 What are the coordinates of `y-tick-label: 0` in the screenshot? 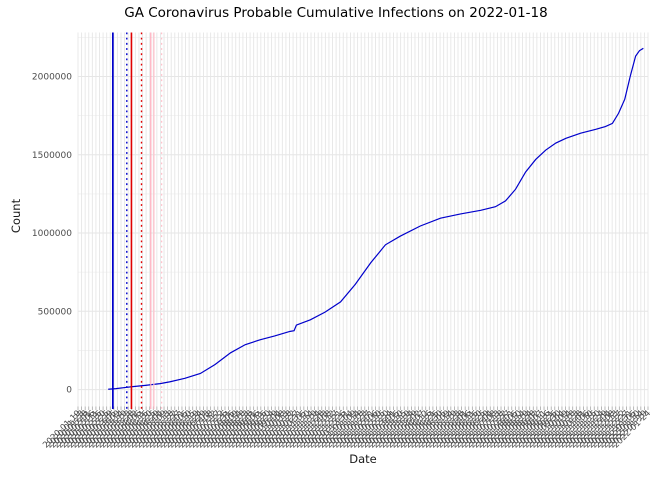 It's located at (69, 391).